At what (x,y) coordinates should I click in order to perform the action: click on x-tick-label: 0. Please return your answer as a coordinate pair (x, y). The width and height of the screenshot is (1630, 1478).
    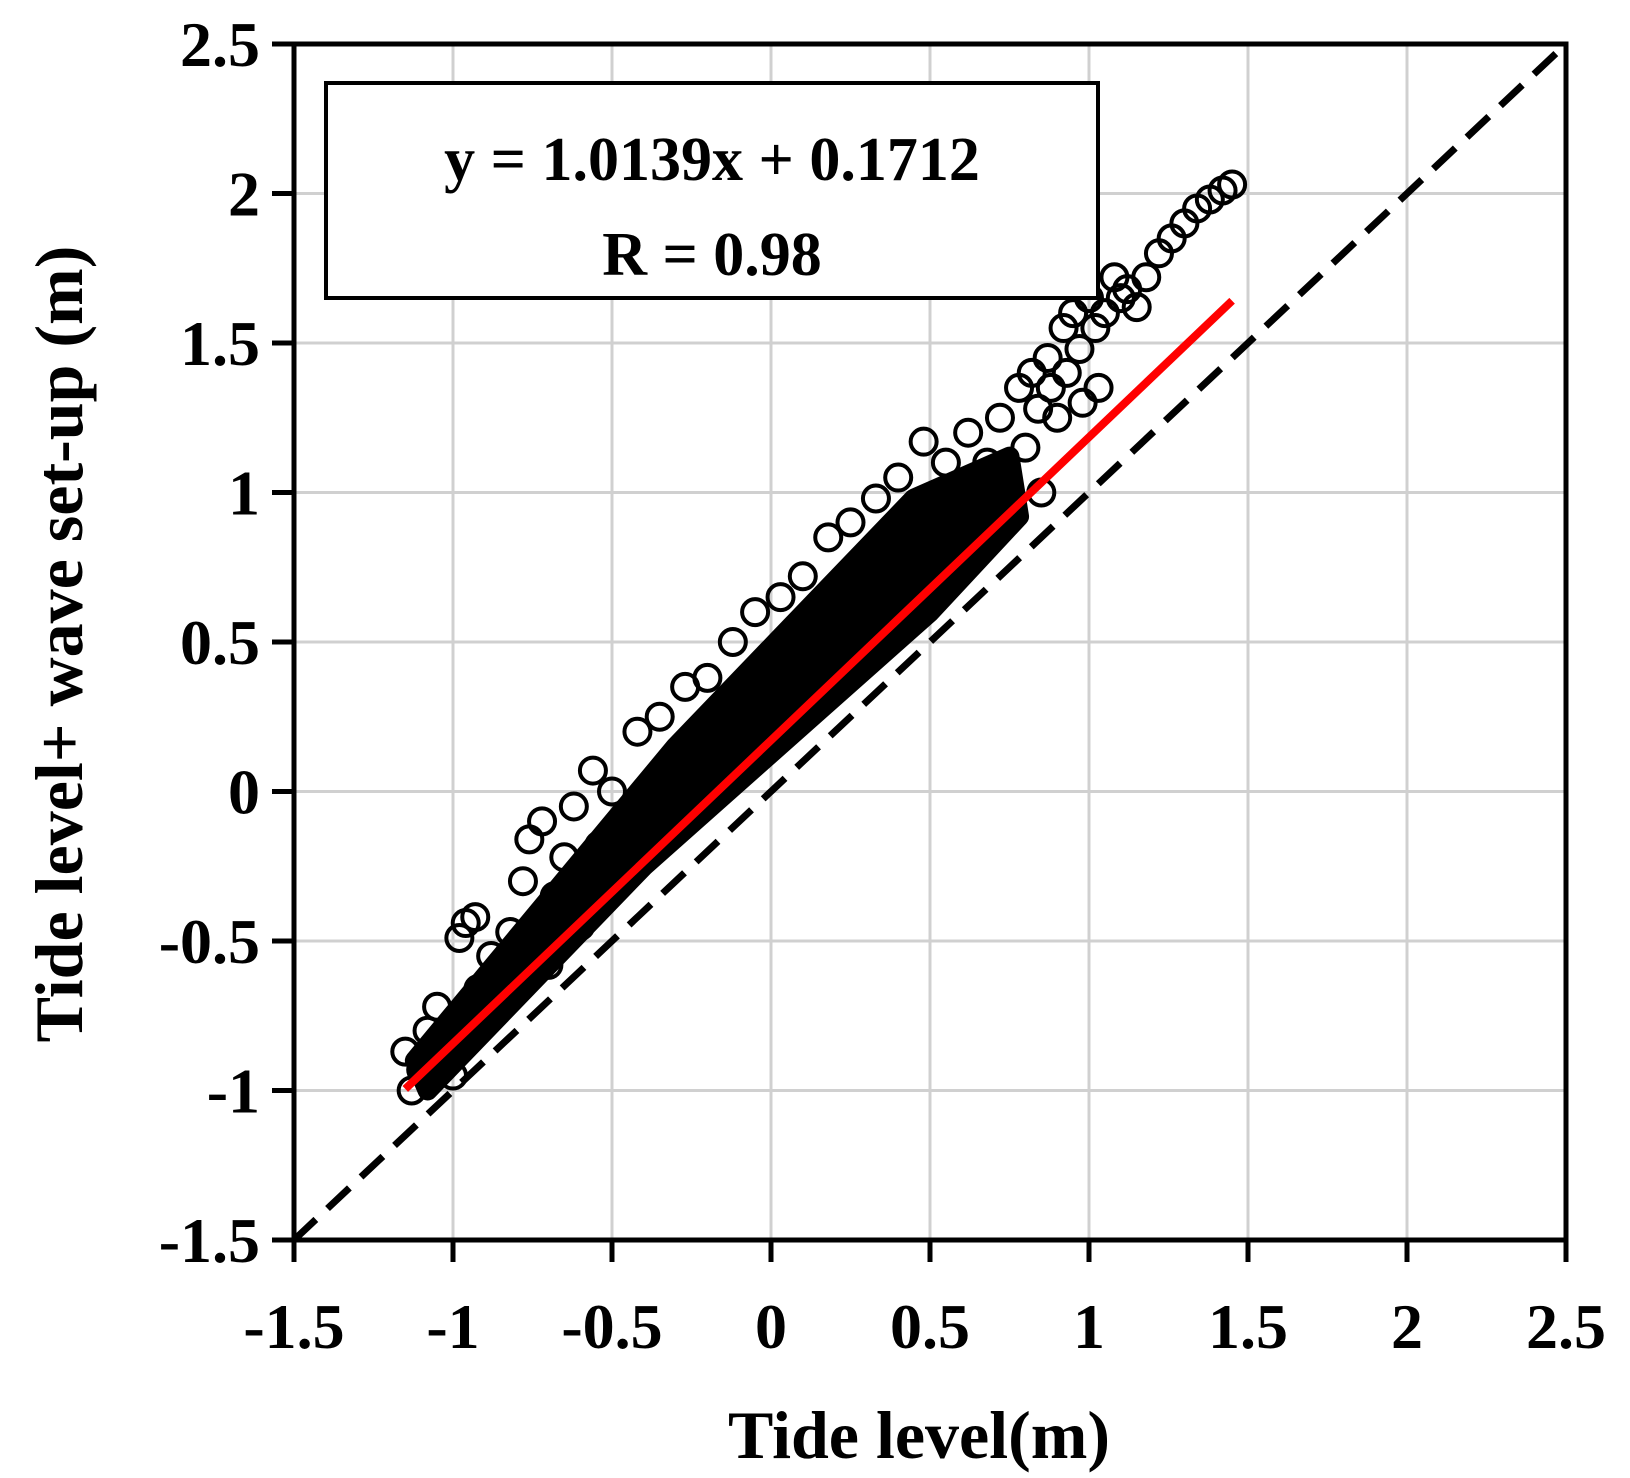
    Looking at the image, I should click on (771, 1326).